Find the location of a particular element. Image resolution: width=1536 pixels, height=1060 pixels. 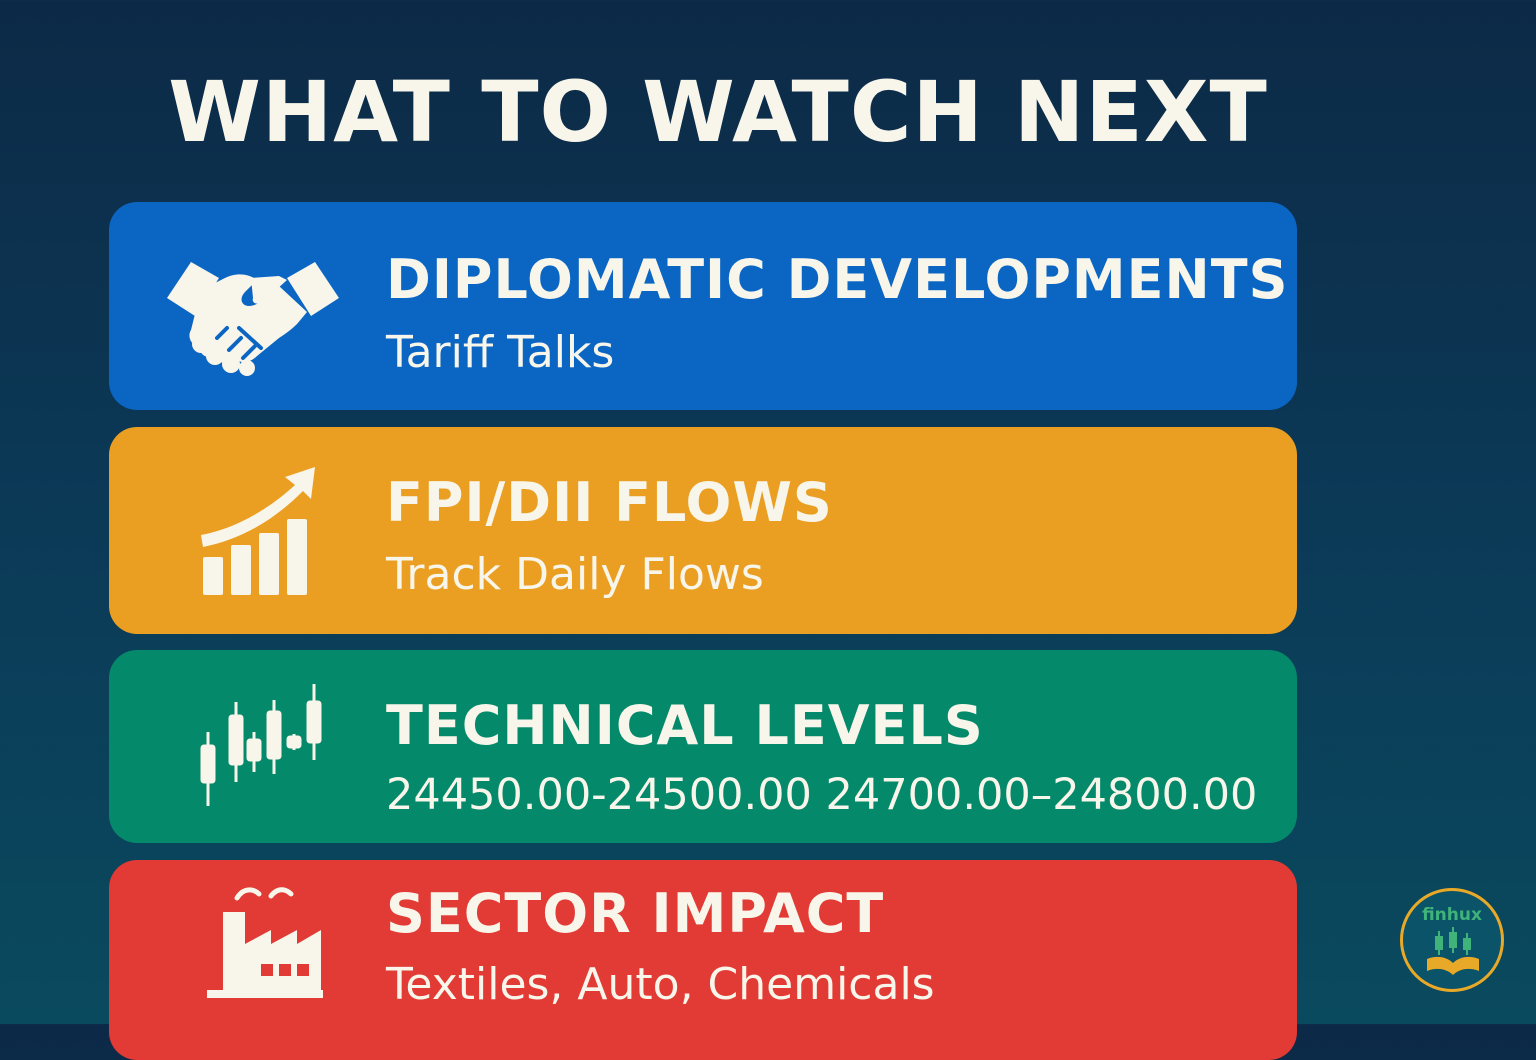

card-title: TECHNICAL LEVELS is located at coordinates (685, 725).